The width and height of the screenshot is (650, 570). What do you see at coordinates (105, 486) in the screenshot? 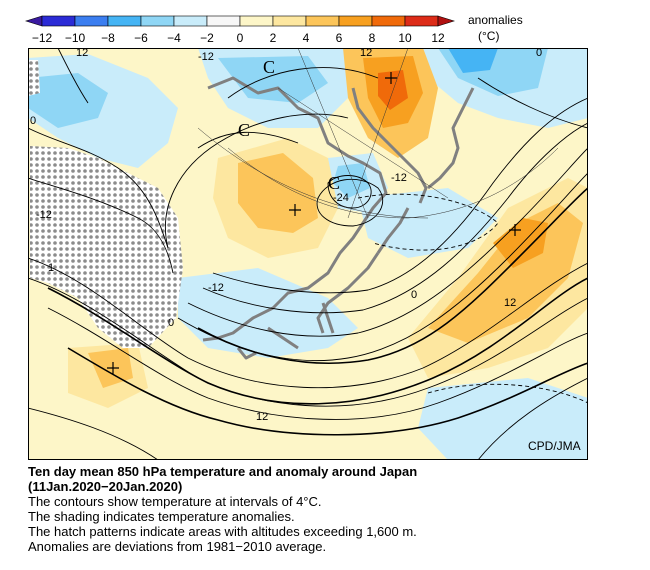
I see `caption-period: (11Jan.2020−20Jan.2020)` at bounding box center [105, 486].